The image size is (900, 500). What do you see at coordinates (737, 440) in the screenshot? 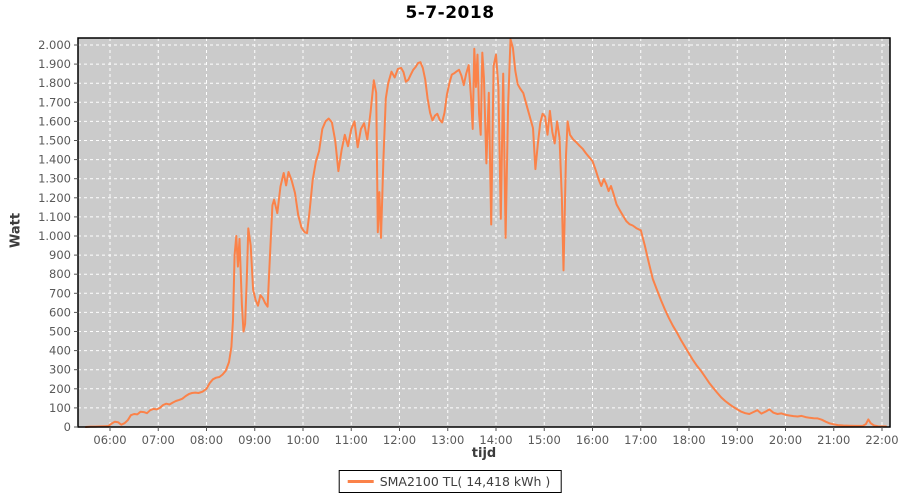
I see `svg-text: 19:00` at bounding box center [737, 440].